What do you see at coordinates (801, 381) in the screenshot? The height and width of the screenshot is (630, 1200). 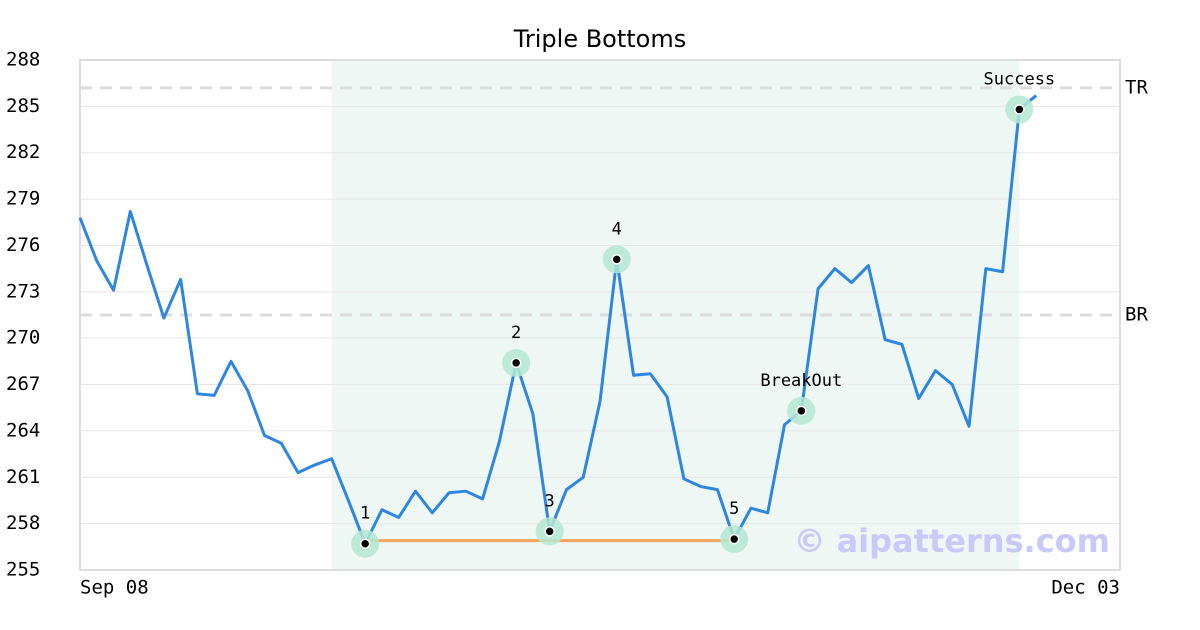 I see `pivot-label: BreakOut` at bounding box center [801, 381].